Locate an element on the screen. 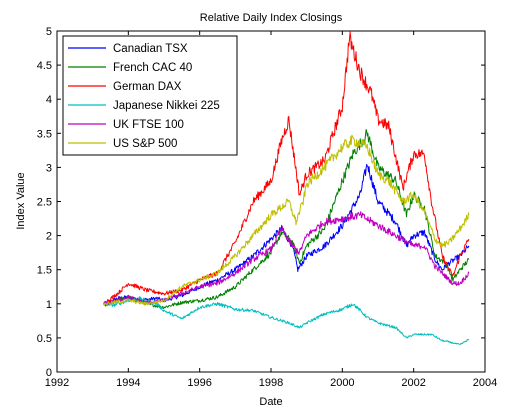 Image resolution: width=513 pixels, height=419 pixels. y-tick-label: 2.5 is located at coordinates (44, 203).